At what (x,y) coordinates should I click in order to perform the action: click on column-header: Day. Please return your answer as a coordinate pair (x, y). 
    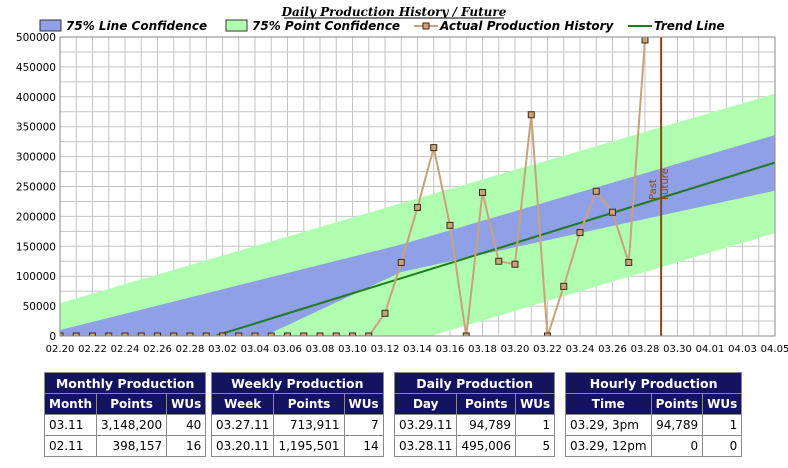
    Looking at the image, I should click on (425, 404).